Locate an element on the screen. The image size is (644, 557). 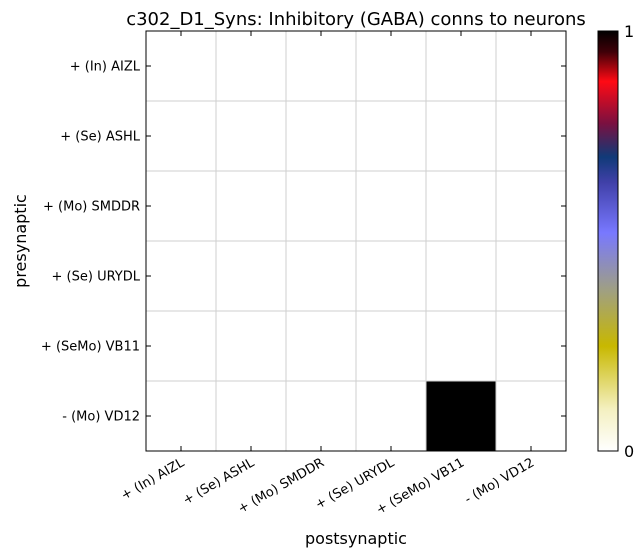
y-tick-label: - (Mo) VD12 is located at coordinates (101, 417).